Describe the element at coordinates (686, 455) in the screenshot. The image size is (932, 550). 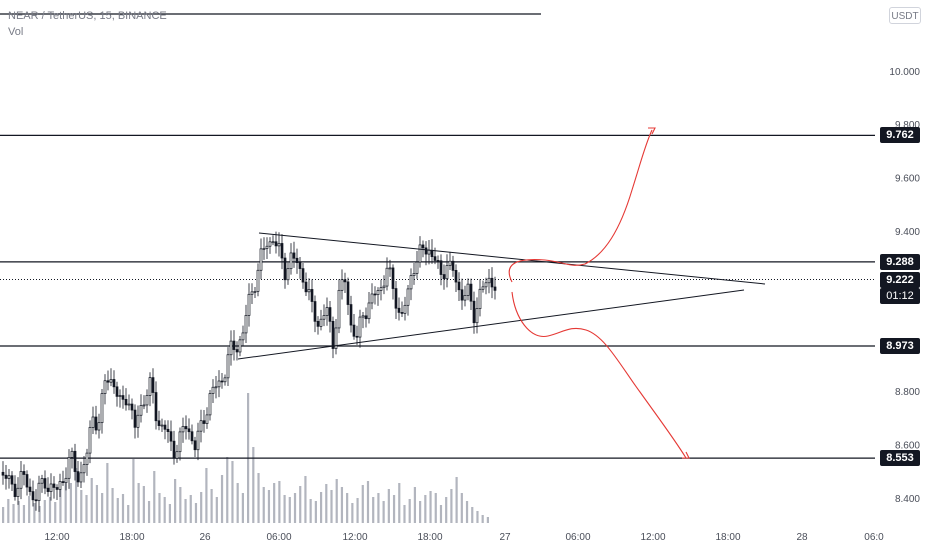
I see `bearish-arrowhead` at that location.